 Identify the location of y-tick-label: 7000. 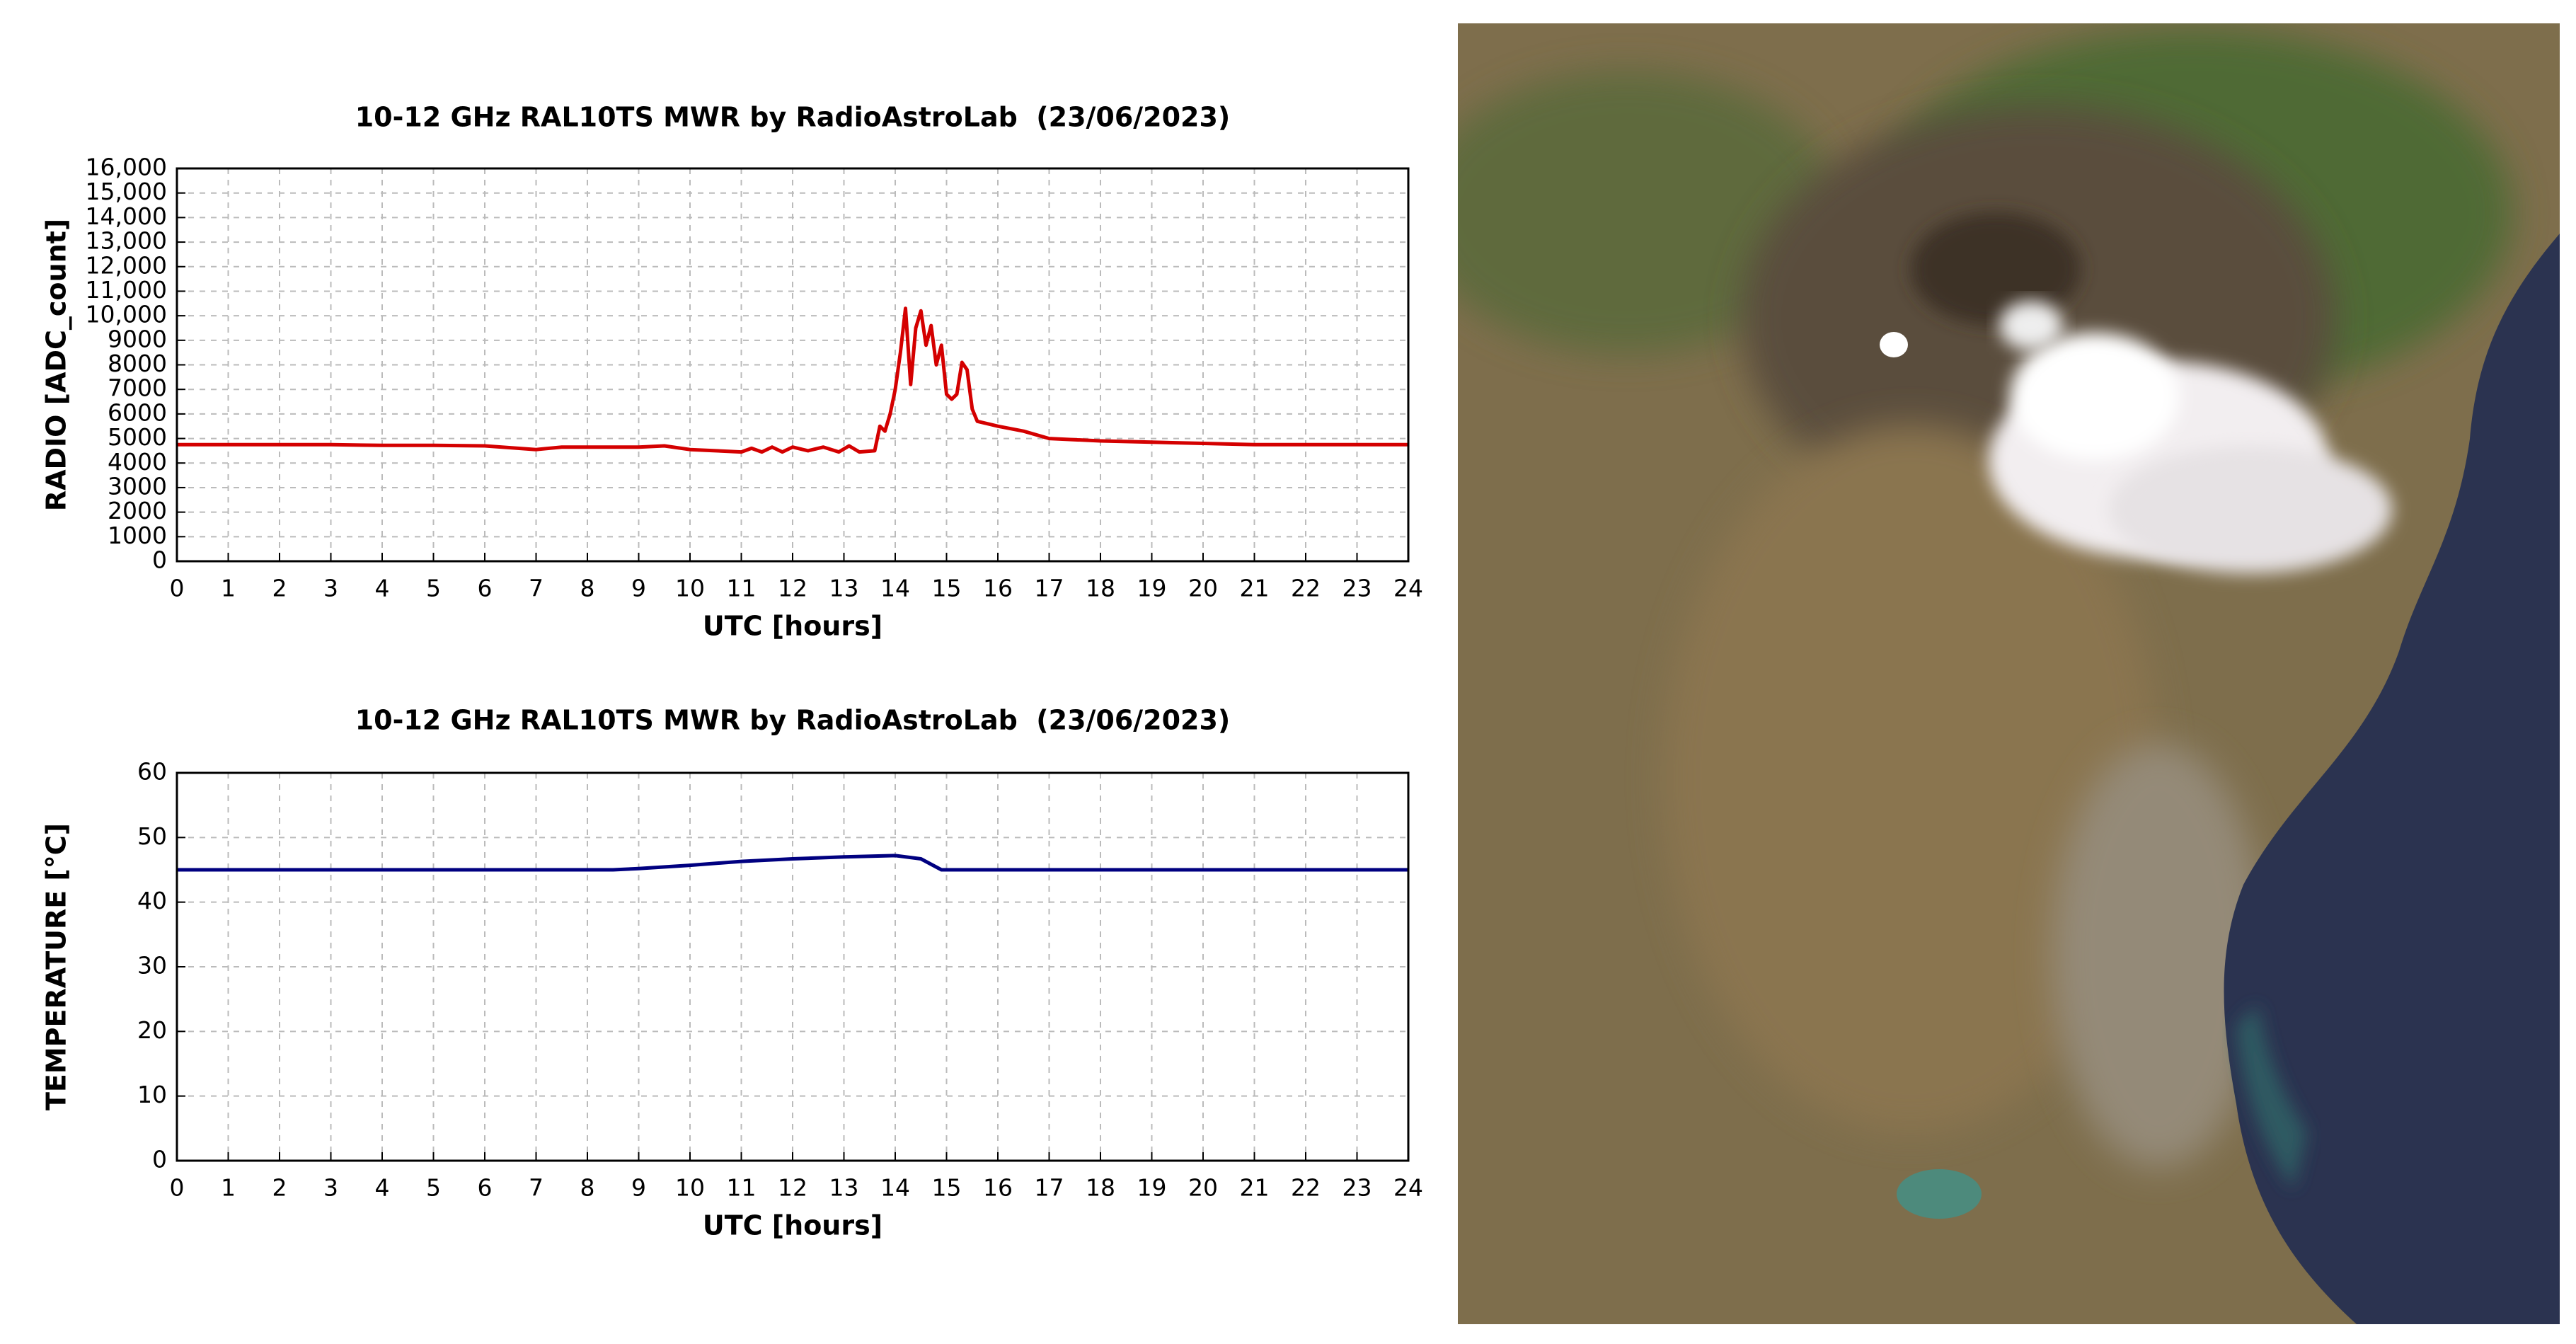
(137, 388).